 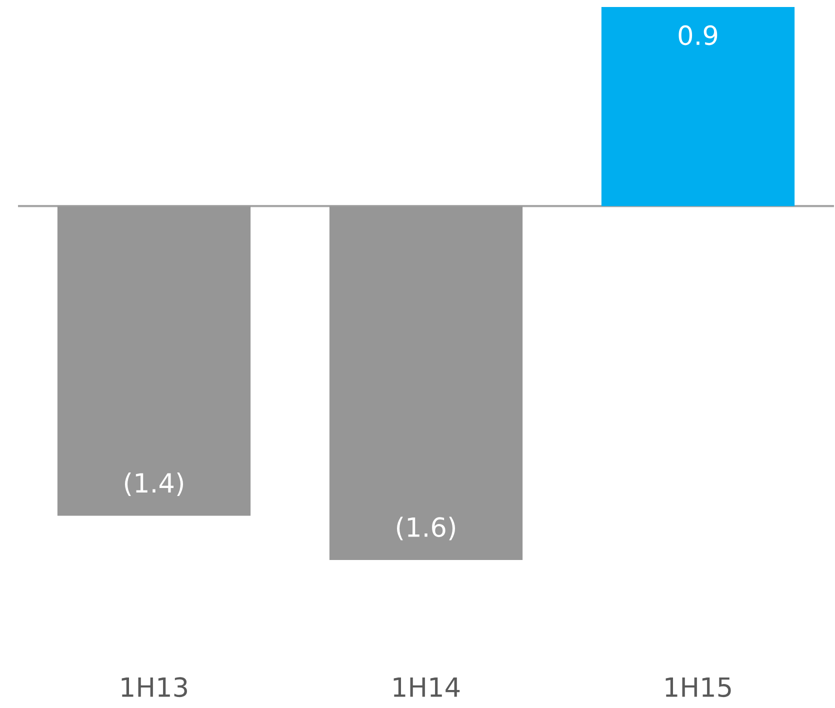 What do you see at coordinates (154, 687) in the screenshot?
I see `x-tick-label: 1H13` at bounding box center [154, 687].